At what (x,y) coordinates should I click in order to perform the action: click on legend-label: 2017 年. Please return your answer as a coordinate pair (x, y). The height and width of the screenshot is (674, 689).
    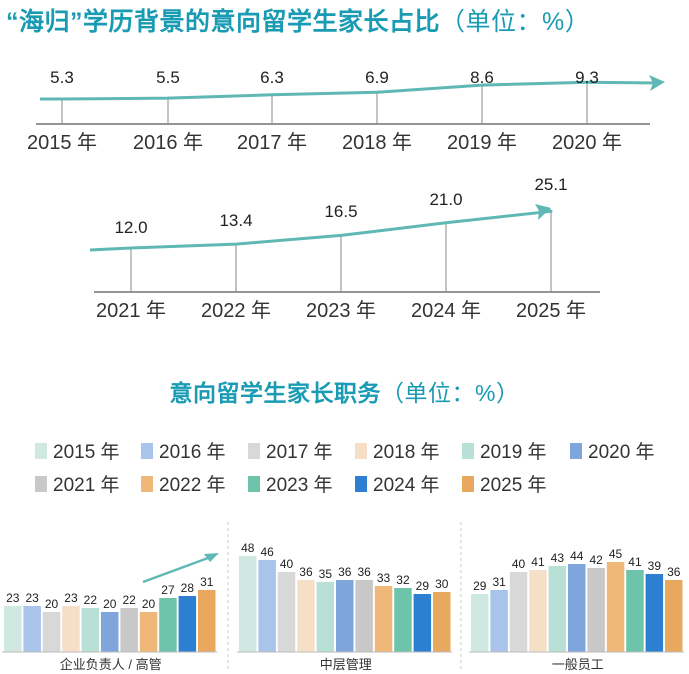
    Looking at the image, I should click on (299, 452).